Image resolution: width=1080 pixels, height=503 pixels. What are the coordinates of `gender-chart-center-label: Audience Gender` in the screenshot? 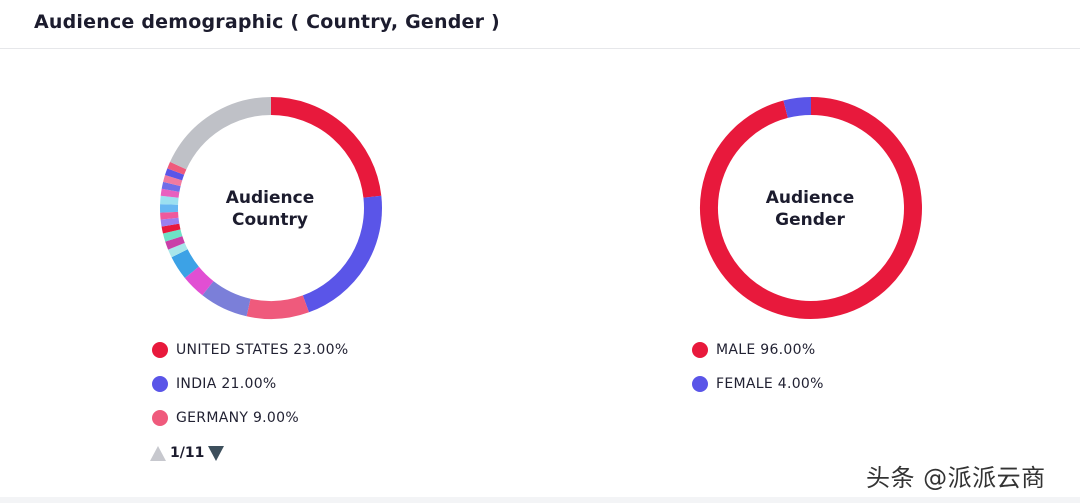 It's located at (810, 209).